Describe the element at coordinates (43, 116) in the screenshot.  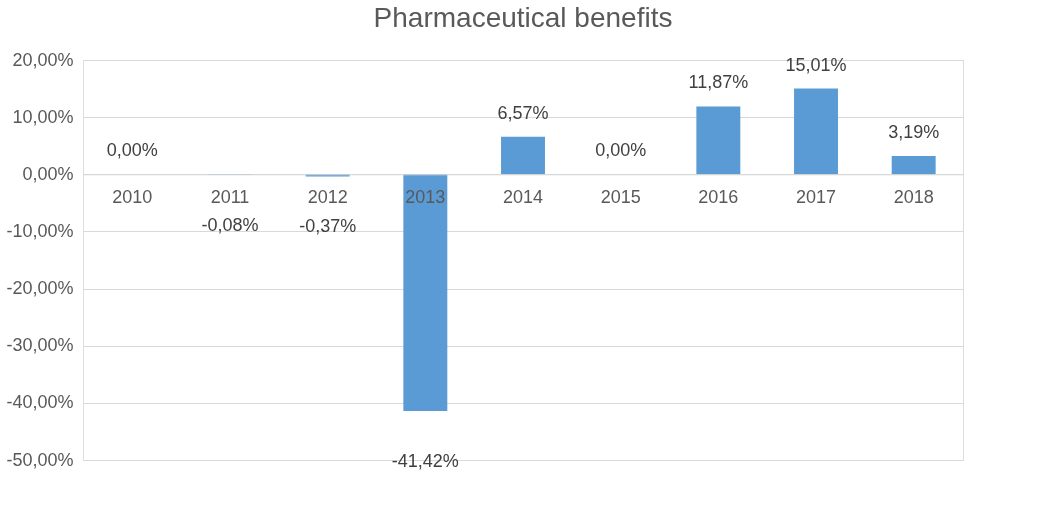
I see `y-tick-label: 10,00%` at that location.